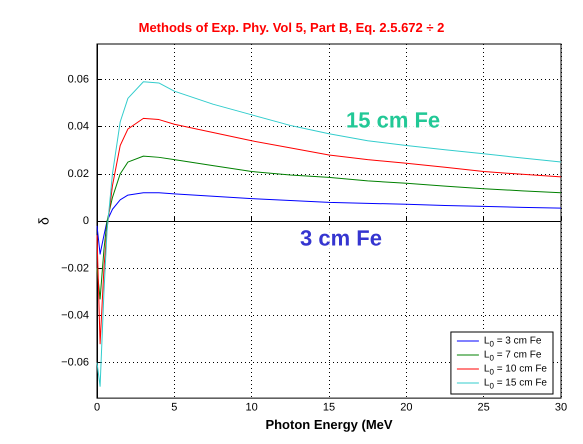 This screenshot has height=444, width=583. I want to click on y-tick-label: 0.04, so click(78, 126).